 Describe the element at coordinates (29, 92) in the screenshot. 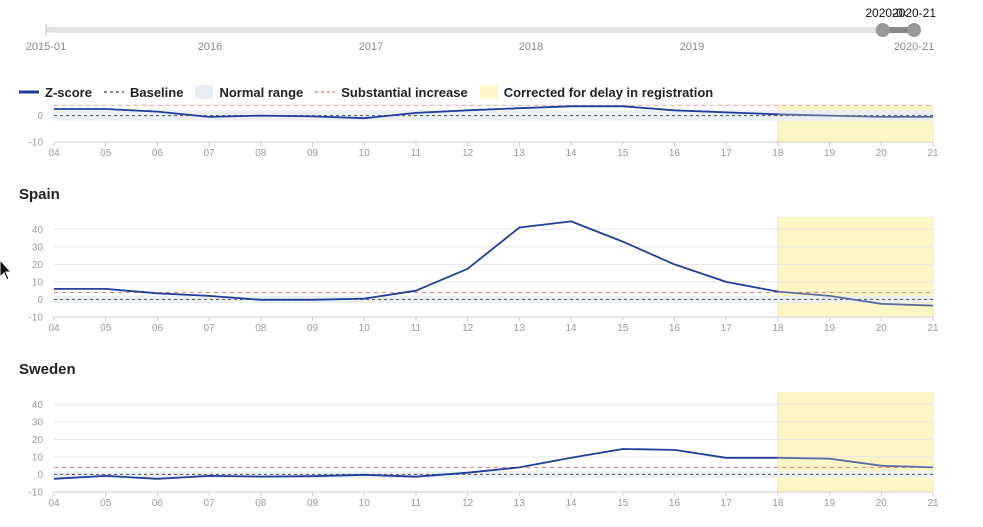

I see `zscore-swatch-icon` at that location.